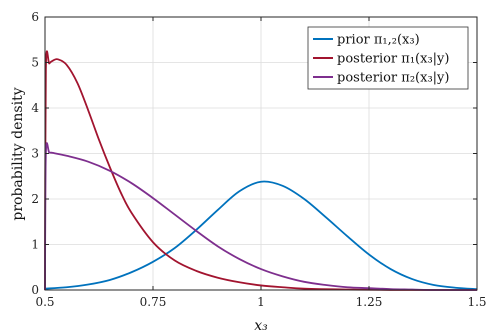 The width and height of the screenshot is (488, 335). What do you see at coordinates (261, 326) in the screenshot?
I see `x-axis-label: x₃` at bounding box center [261, 326].